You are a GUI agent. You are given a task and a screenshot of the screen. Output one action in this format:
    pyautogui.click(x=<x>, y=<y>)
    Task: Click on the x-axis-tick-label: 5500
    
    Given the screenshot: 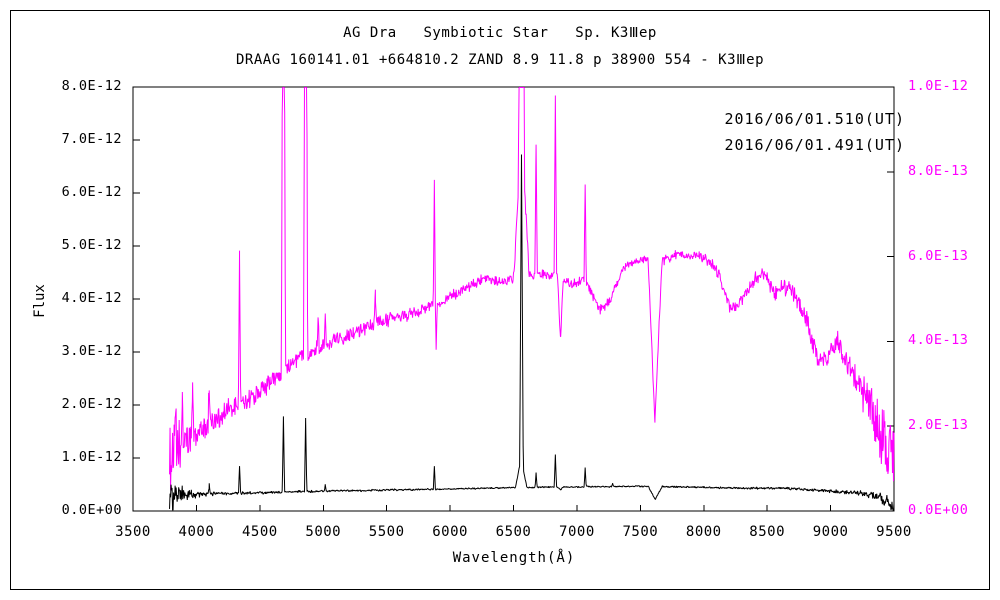 What is the action you would take?
    pyautogui.click(x=386, y=532)
    